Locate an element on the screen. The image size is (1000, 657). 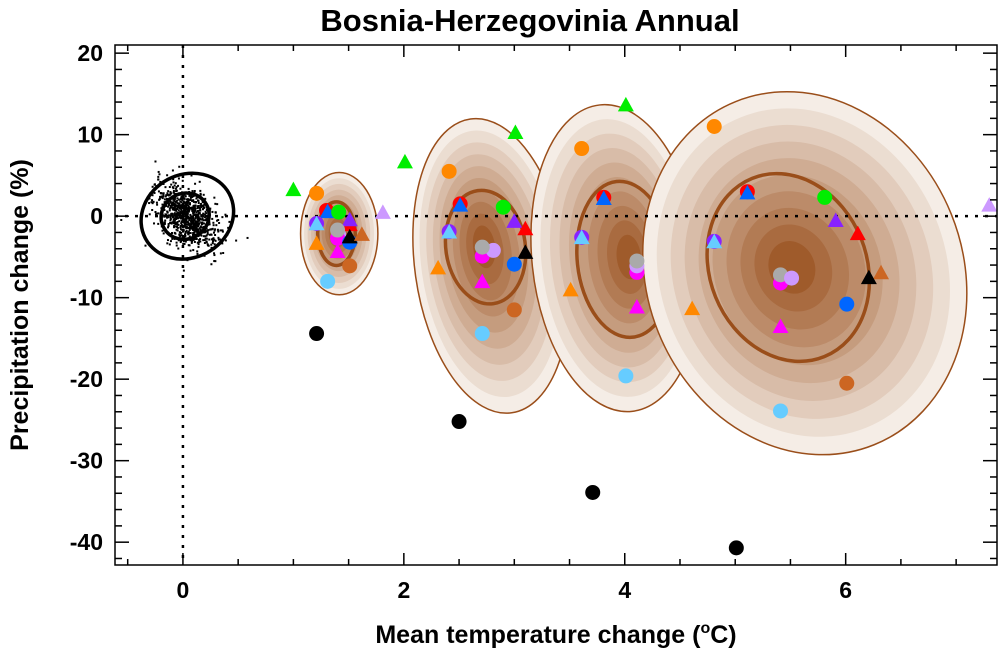
point-circle-orange is located at coordinates (449, 171).